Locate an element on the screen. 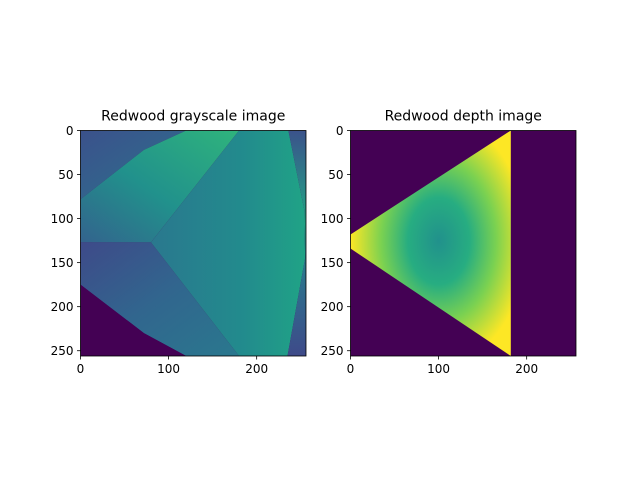 This screenshot has height=480, width=640. grayscale-image-y-tick-label: 50 is located at coordinates (65, 175).